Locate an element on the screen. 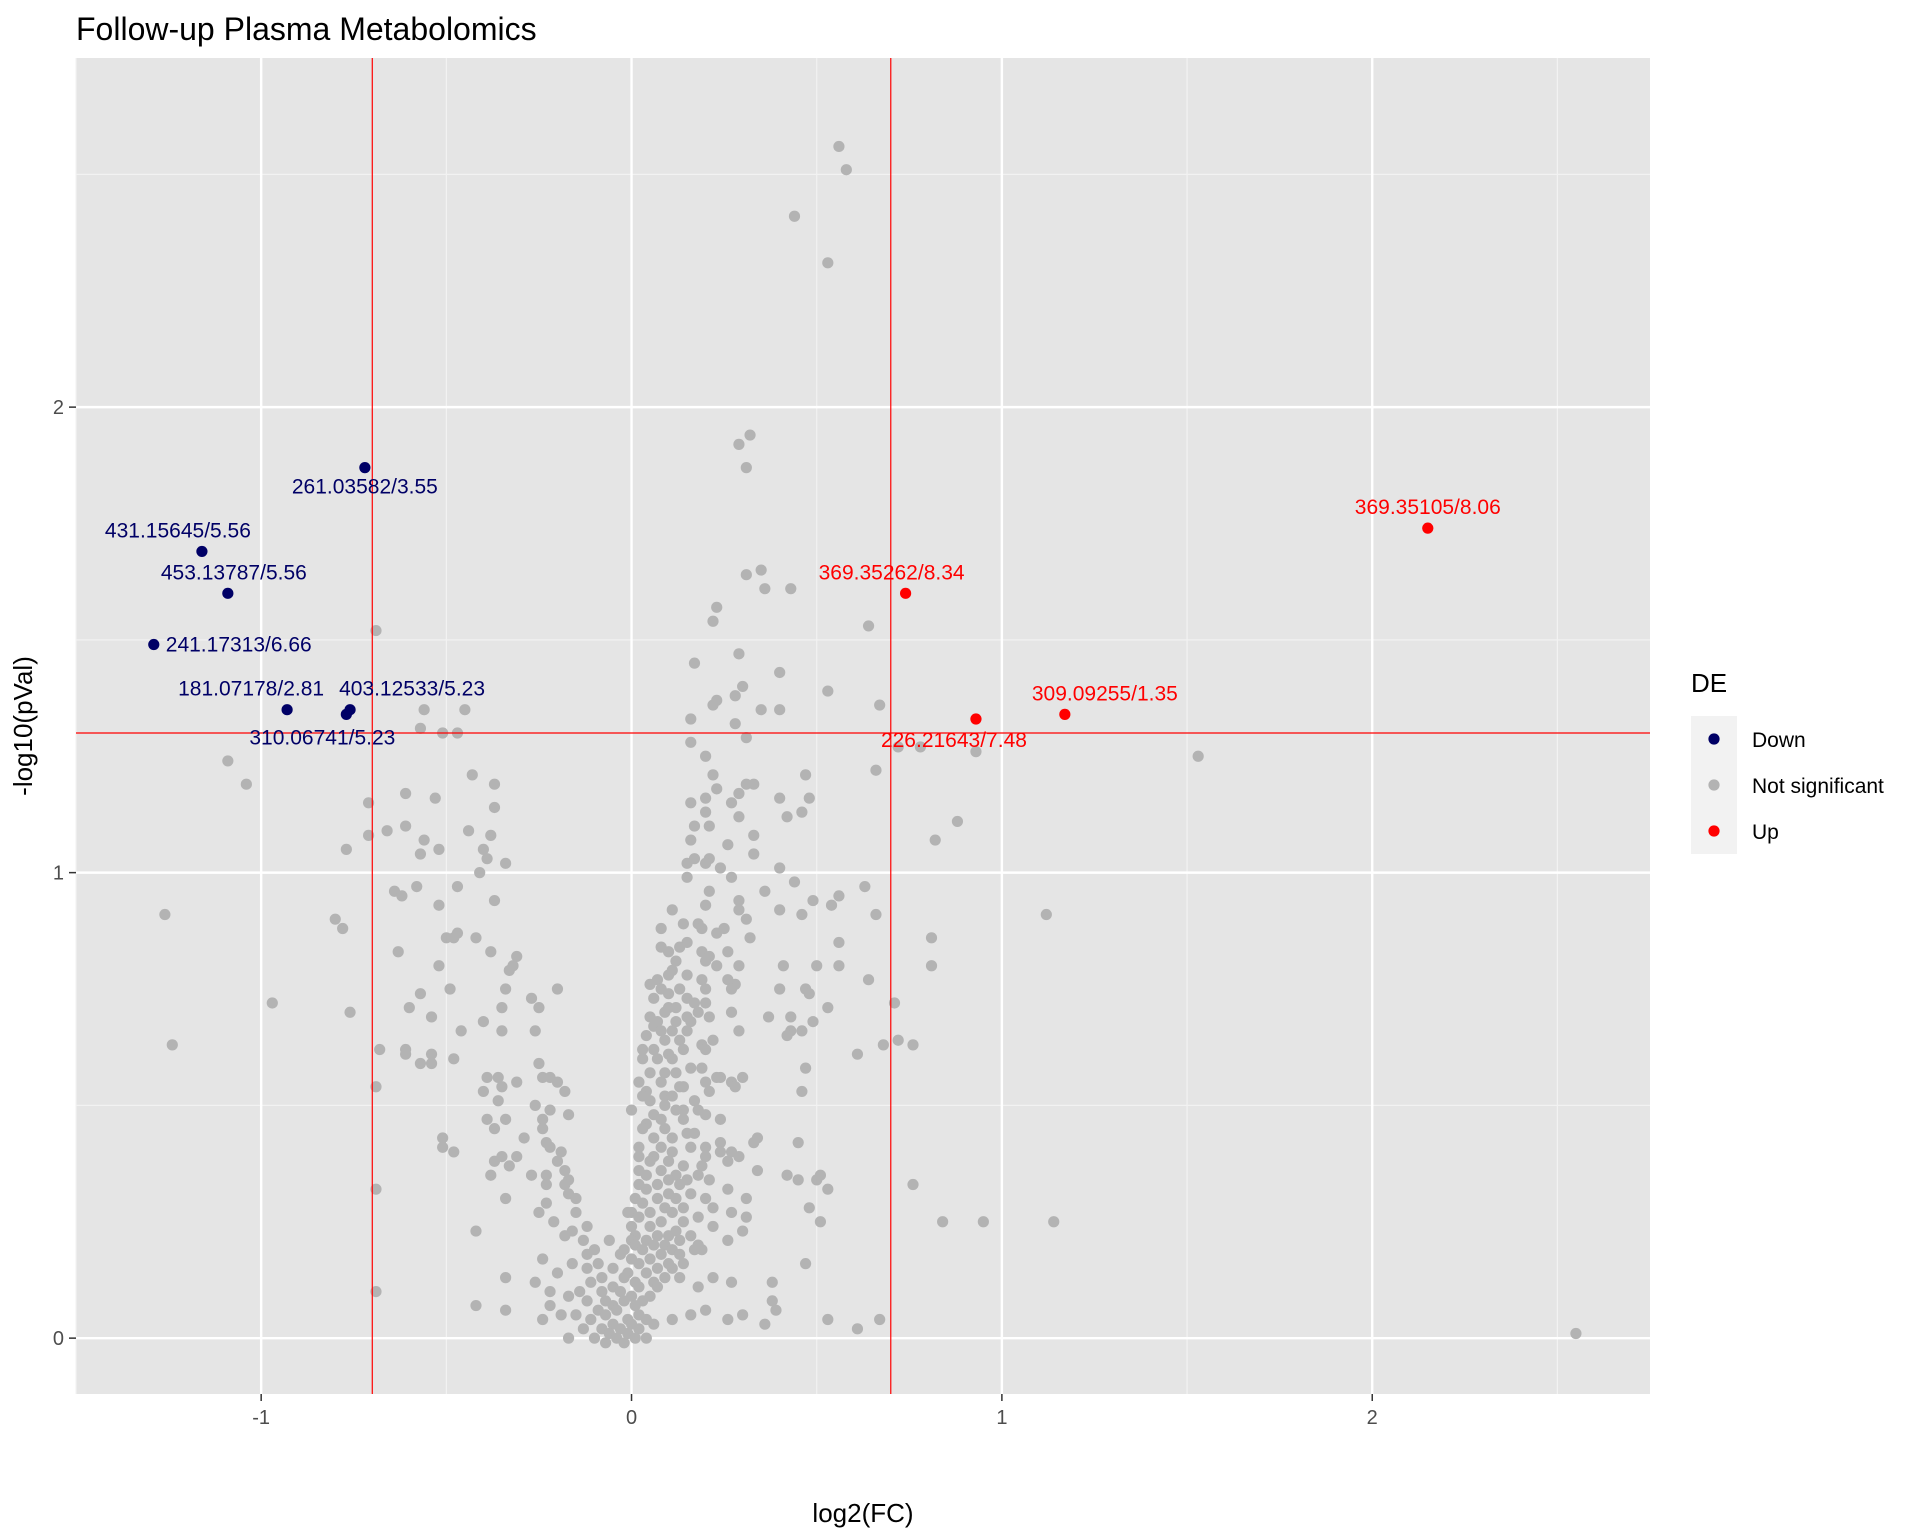  legend-label: Down is located at coordinates (1779, 740).